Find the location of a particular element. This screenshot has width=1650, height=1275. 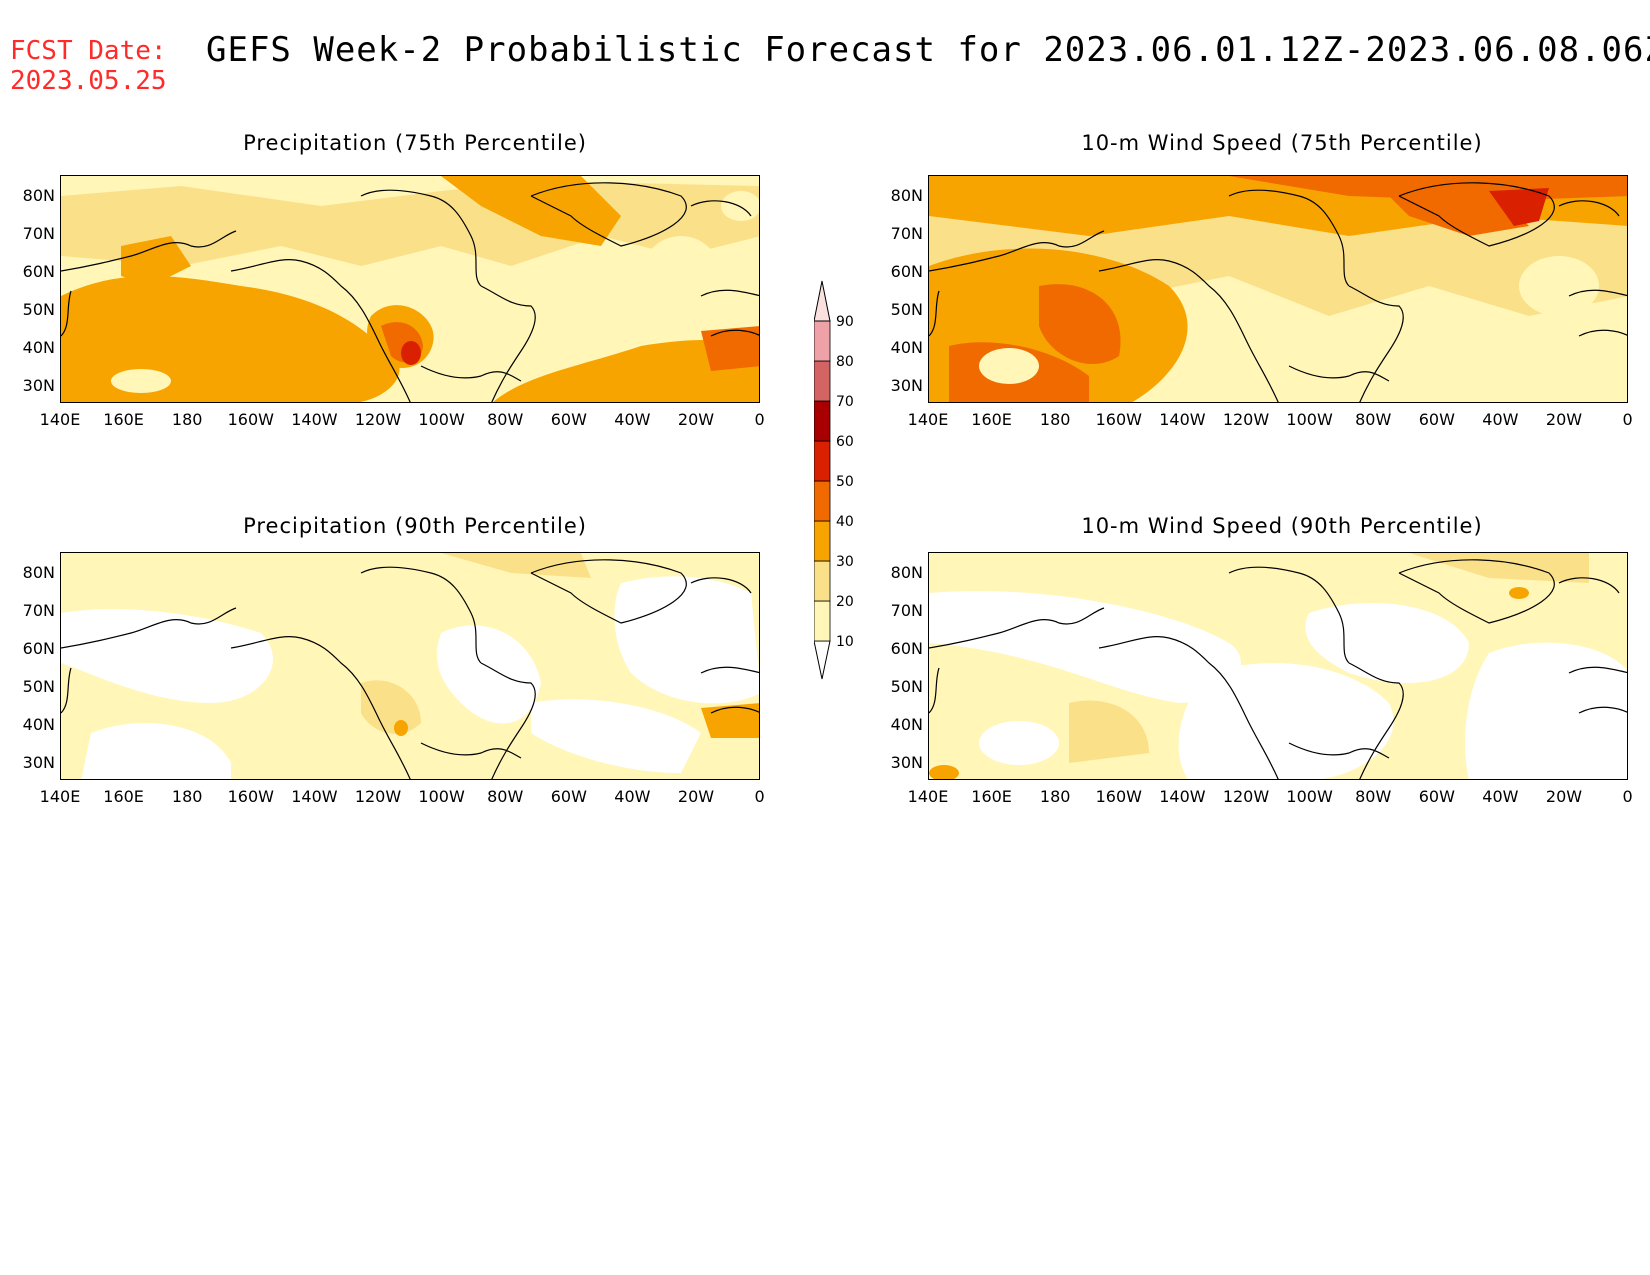

map-wind75 is located at coordinates (1278, 289).